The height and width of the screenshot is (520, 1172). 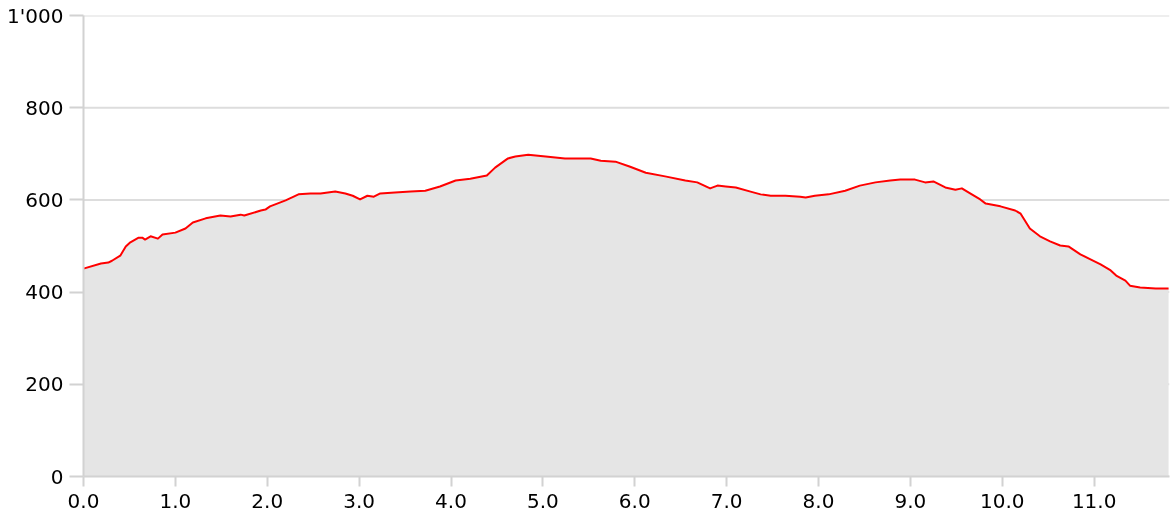 What do you see at coordinates (634, 500) in the screenshot?
I see `x-tick-label: 6.0` at bounding box center [634, 500].